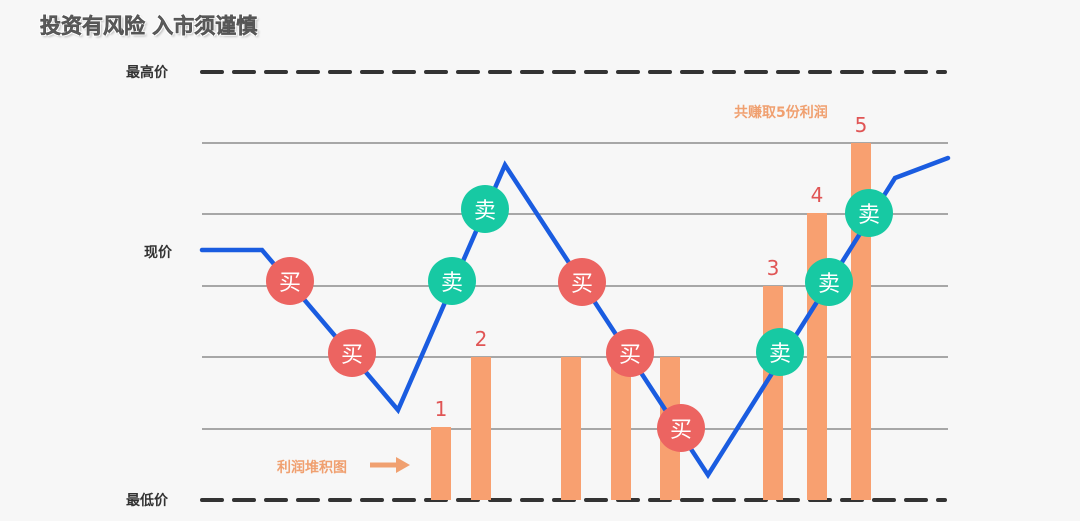  Describe the element at coordinates (149, 26) in the screenshot. I see `page-title: 投资有风险 入市须谨慎` at that location.